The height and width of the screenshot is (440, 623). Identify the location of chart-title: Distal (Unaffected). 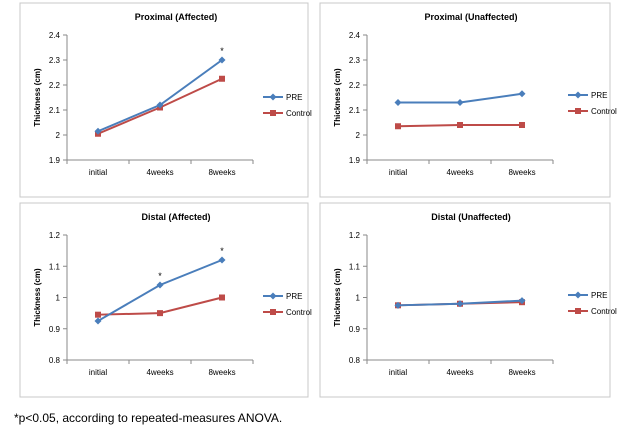
(471, 217).